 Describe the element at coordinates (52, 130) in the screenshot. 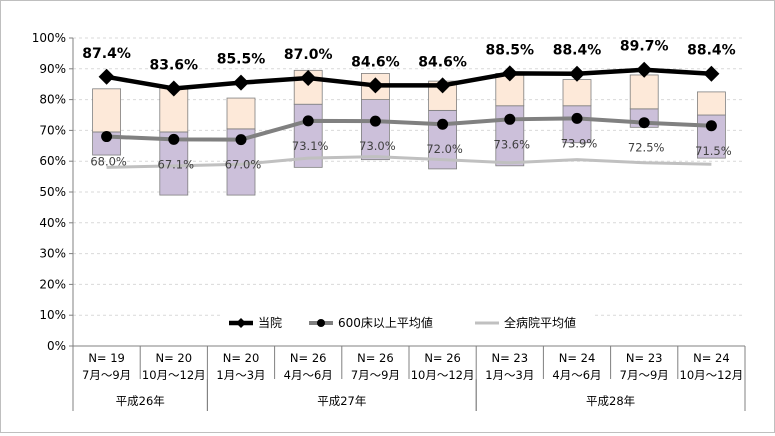

I see `y-tick-label: 70%` at that location.